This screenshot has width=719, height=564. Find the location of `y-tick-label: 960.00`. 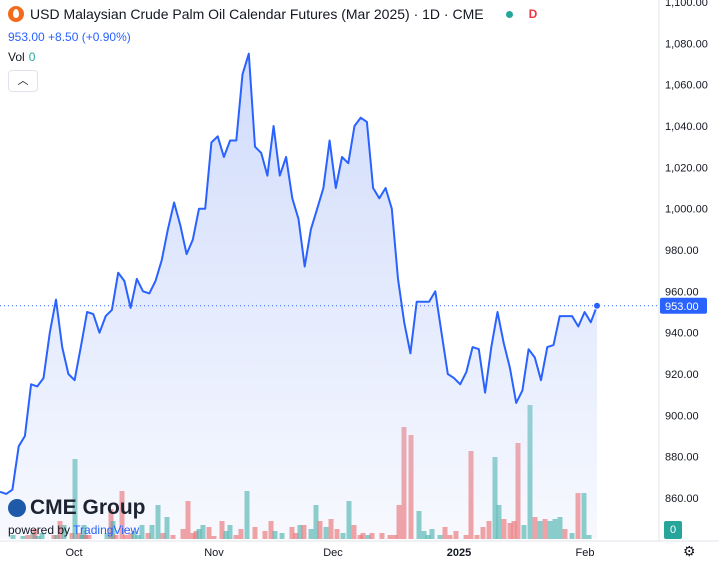

y-tick-label: 960.00 is located at coordinates (682, 292).